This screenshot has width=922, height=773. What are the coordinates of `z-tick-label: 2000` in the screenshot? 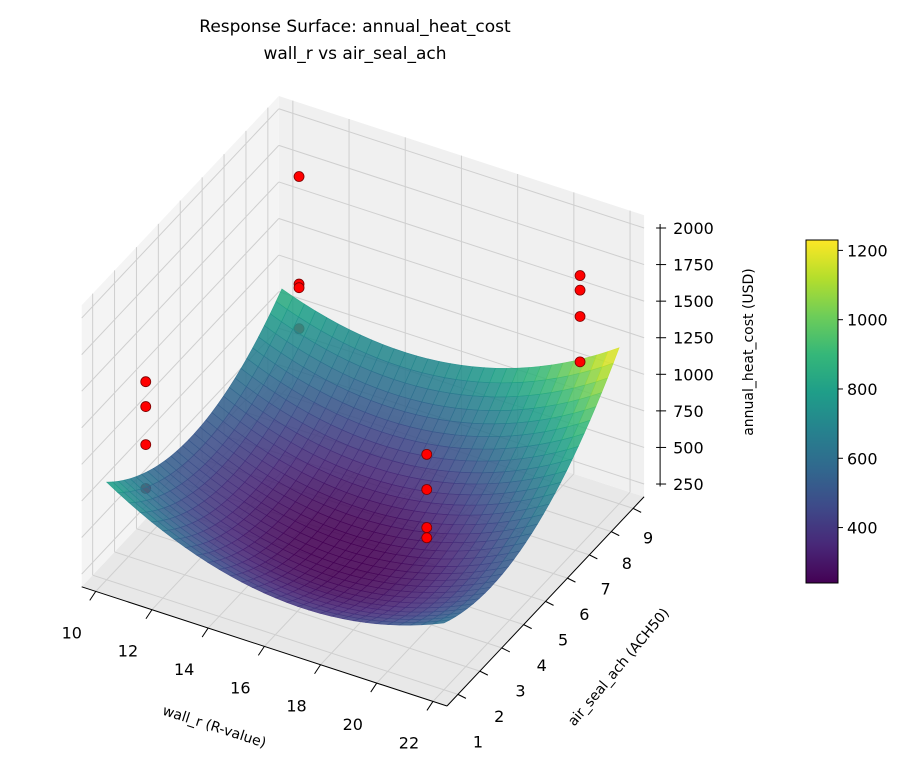 It's located at (693, 228).